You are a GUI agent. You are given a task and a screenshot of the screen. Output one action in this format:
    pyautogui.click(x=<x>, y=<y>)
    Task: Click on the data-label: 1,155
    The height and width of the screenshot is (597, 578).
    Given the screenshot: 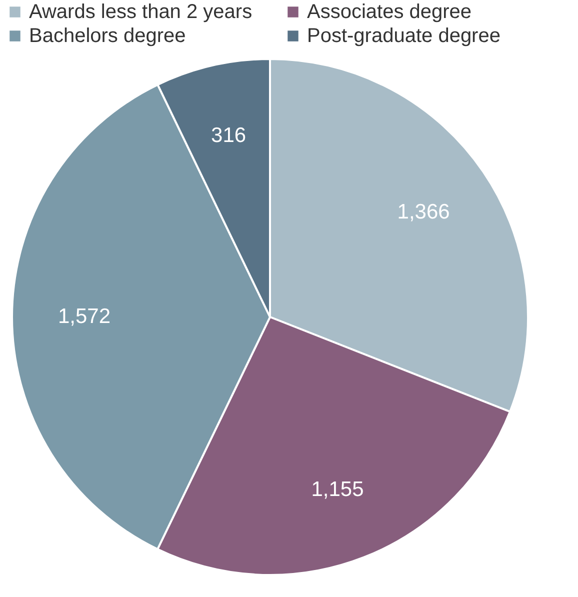 What is the action you would take?
    pyautogui.click(x=337, y=490)
    